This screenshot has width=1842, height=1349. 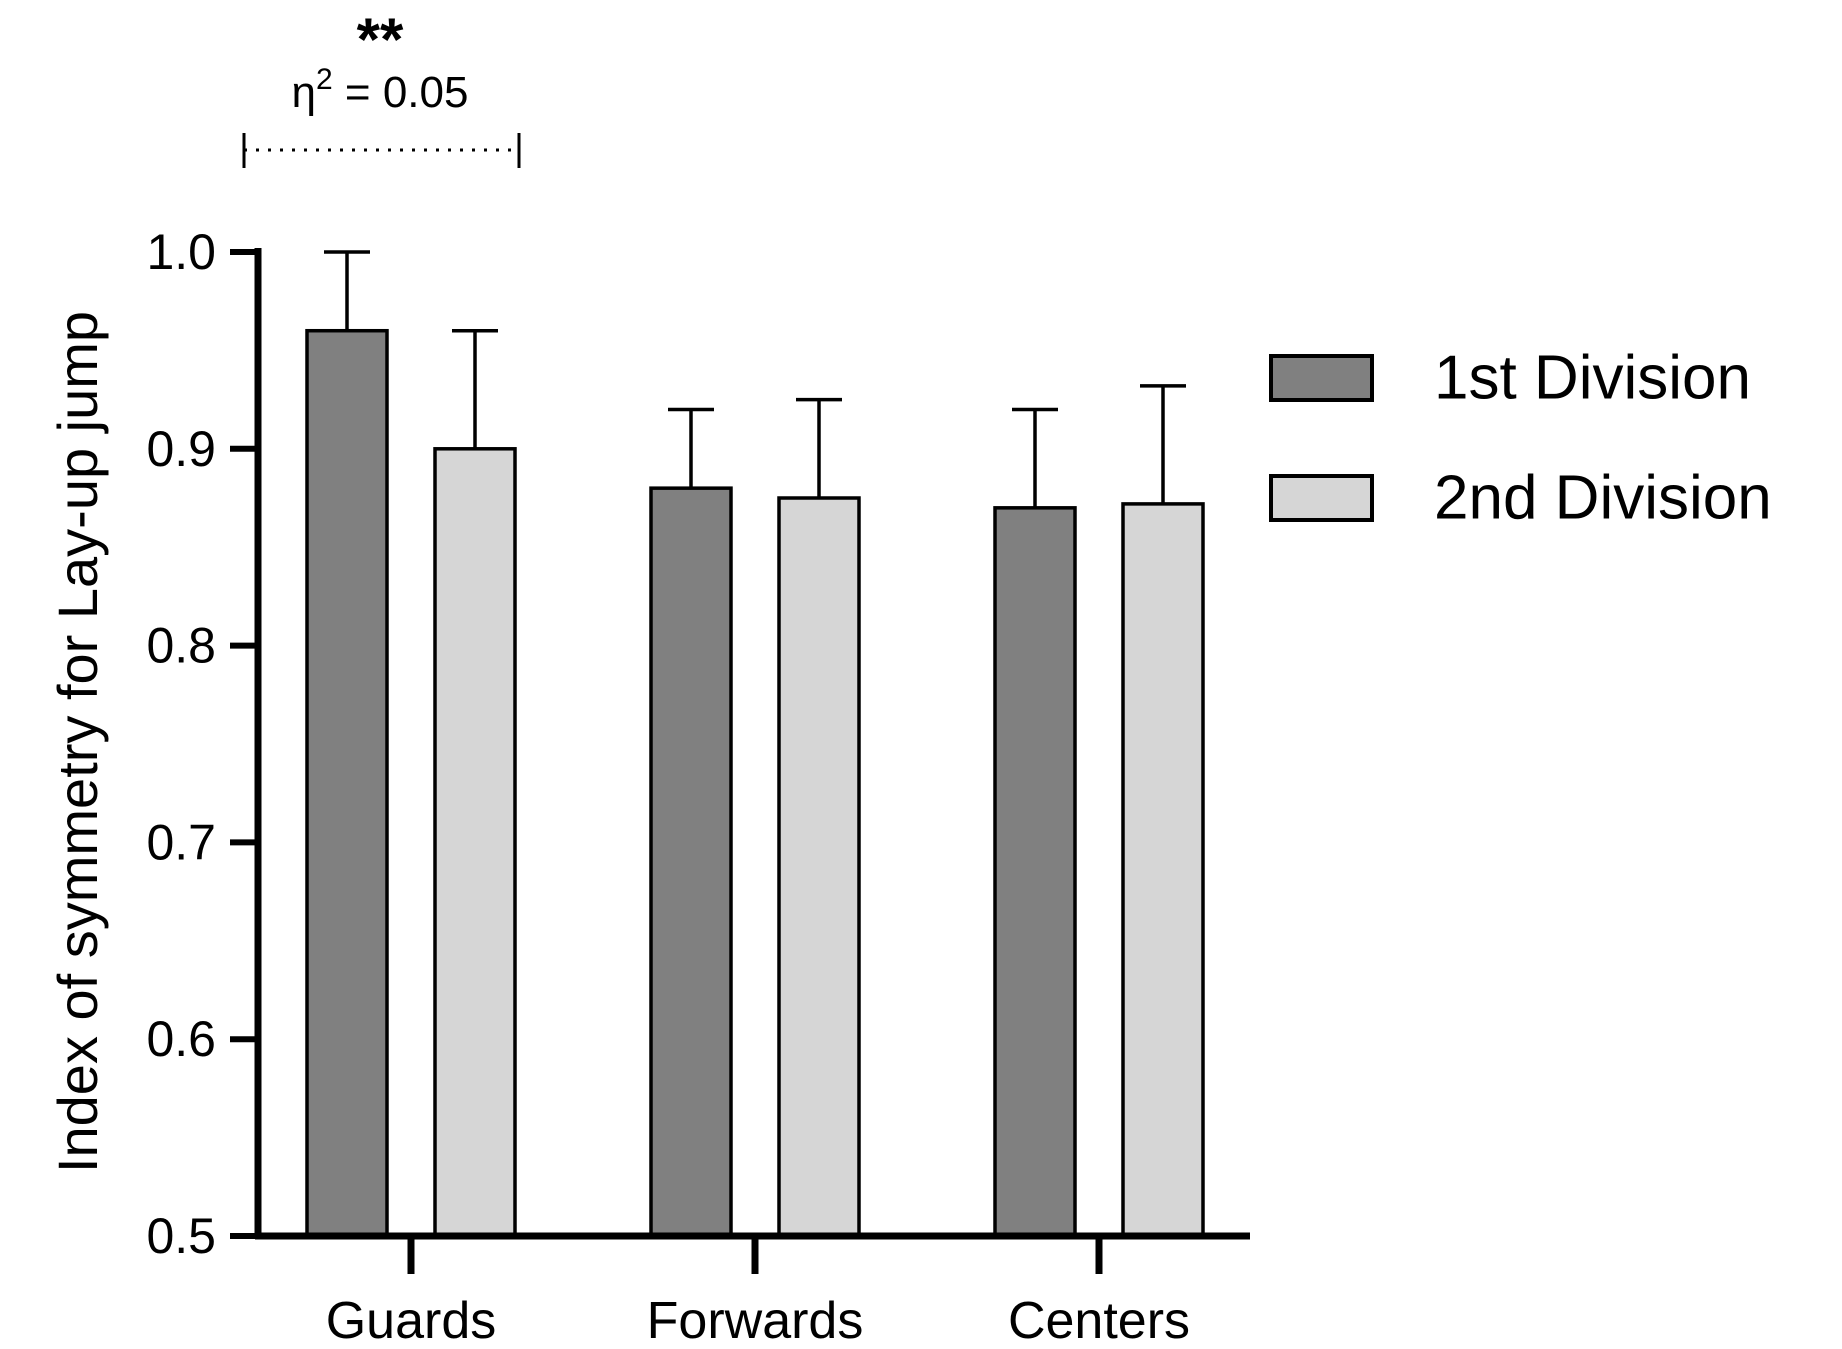 I want to click on effect-size-symbol: η, so click(x=304, y=92).